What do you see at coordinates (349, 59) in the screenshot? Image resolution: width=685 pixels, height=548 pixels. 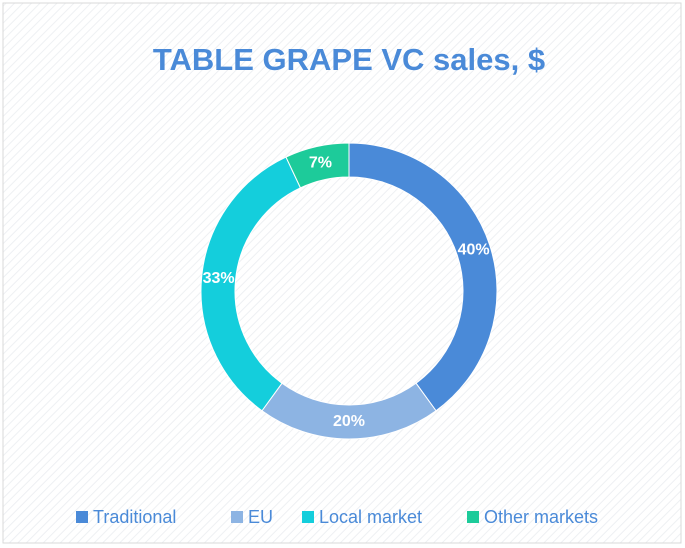 I see `chart-title: TABLE GRAPE VC sales, $` at bounding box center [349, 59].